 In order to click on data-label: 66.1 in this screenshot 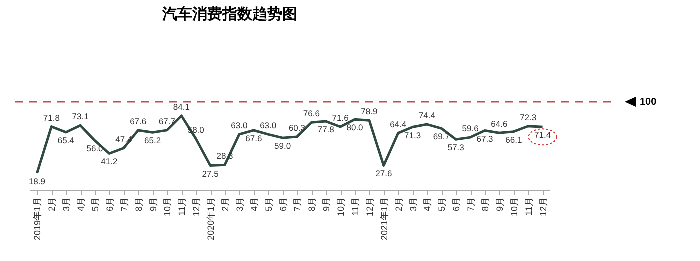, I will do `click(514, 139)`.